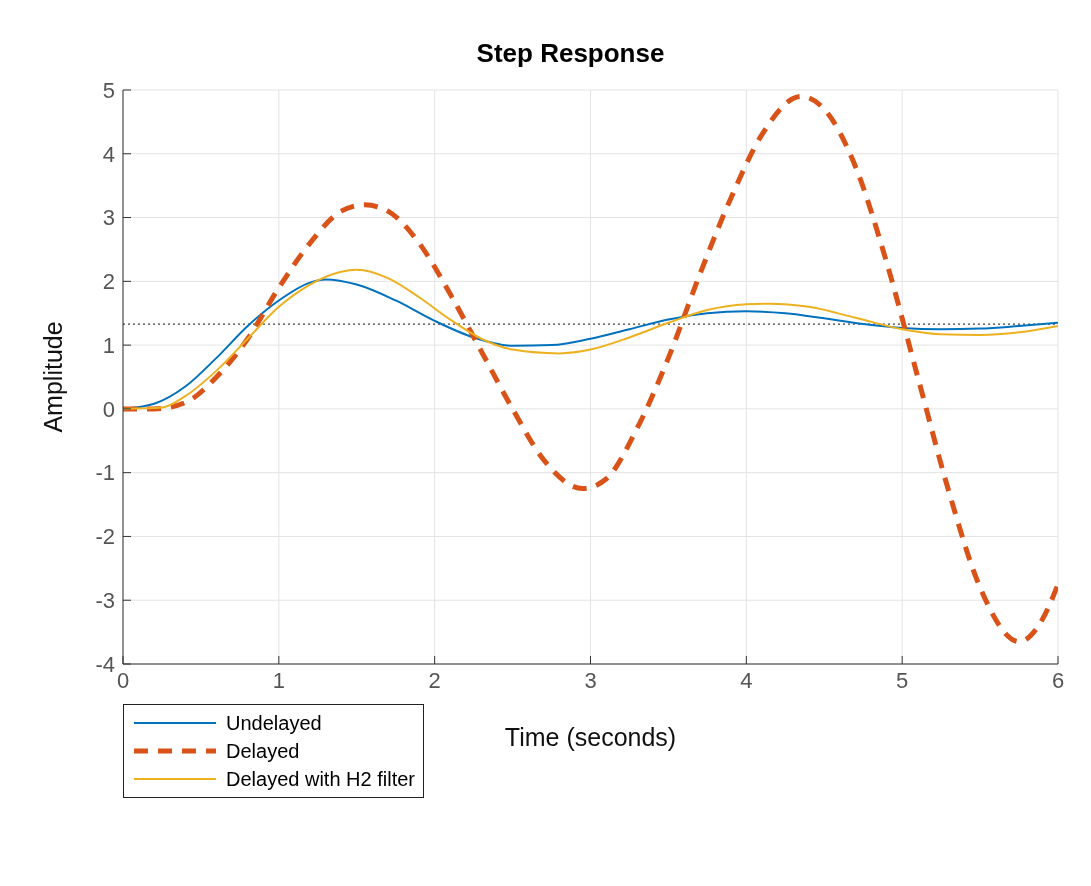 Image resolution: width=1091 pixels, height=886 pixels. What do you see at coordinates (590, 680) in the screenshot?
I see `x-tick-label: 3` at bounding box center [590, 680].